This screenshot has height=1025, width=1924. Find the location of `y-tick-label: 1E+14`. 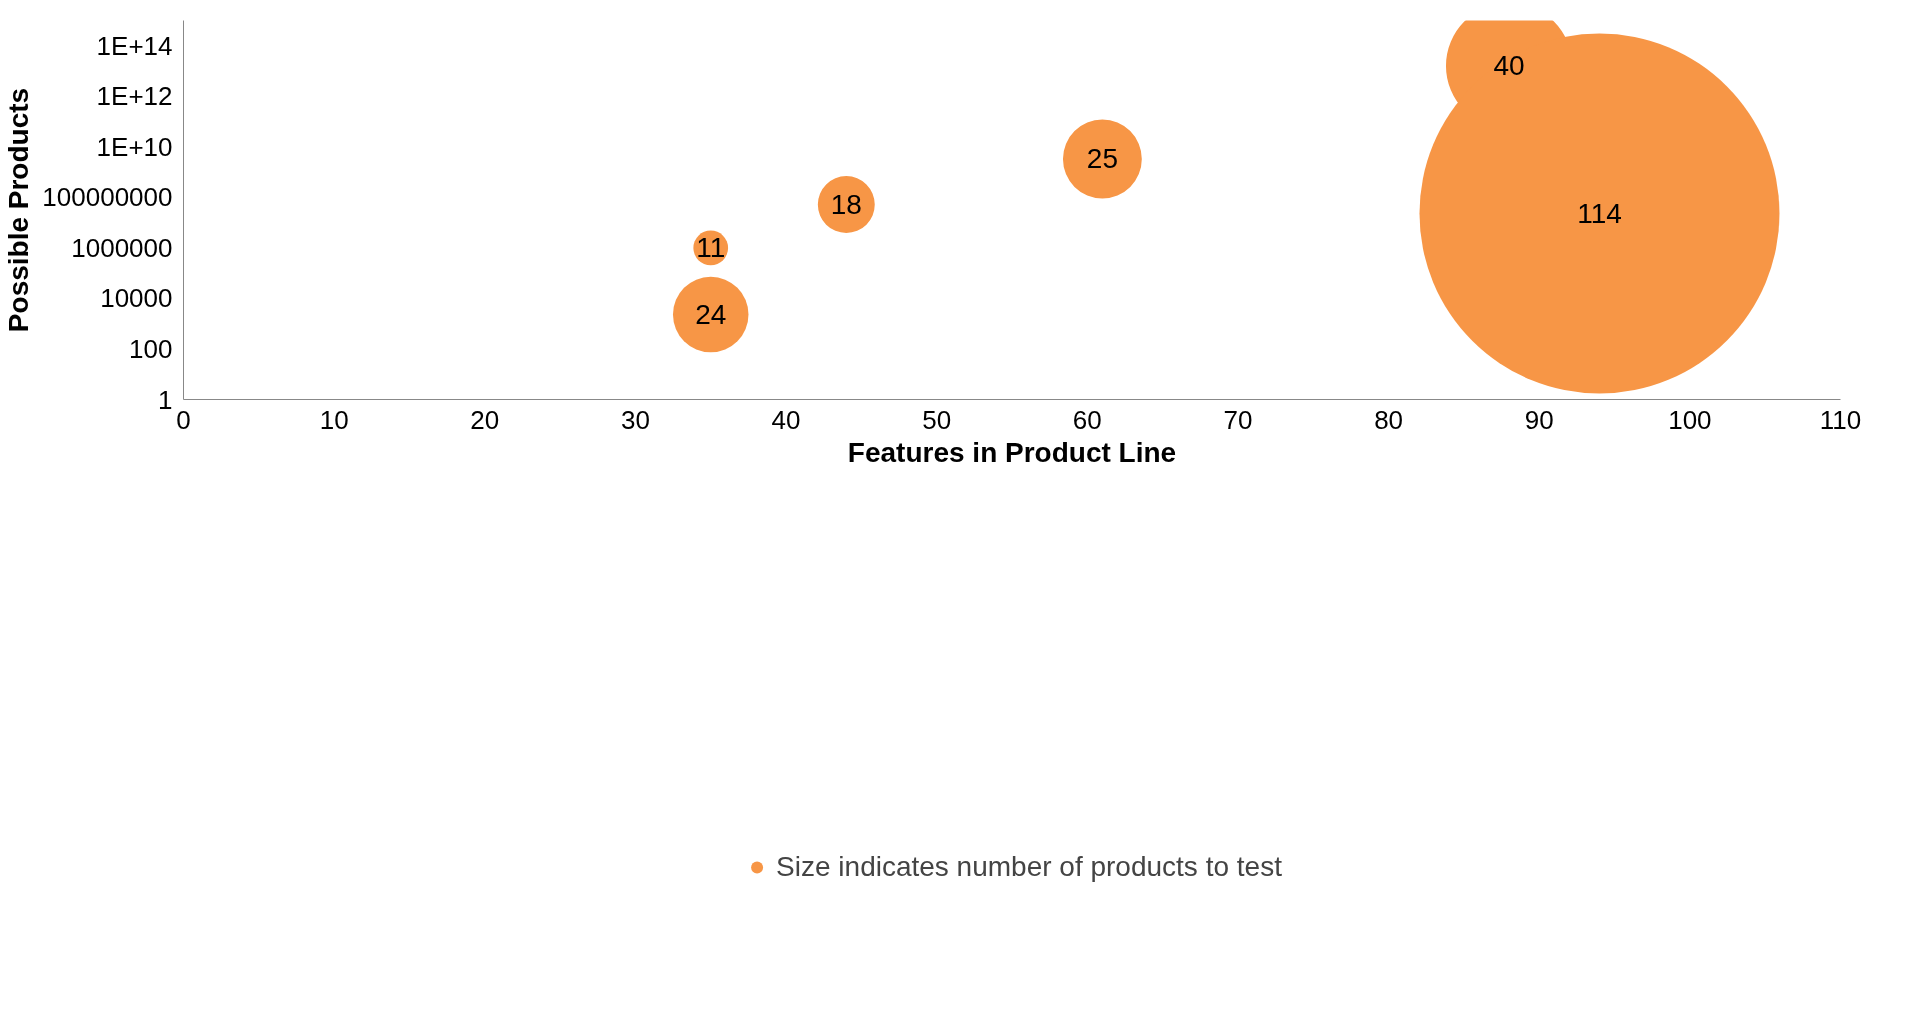

y-tick-label: 1E+14 is located at coordinates (134, 45).